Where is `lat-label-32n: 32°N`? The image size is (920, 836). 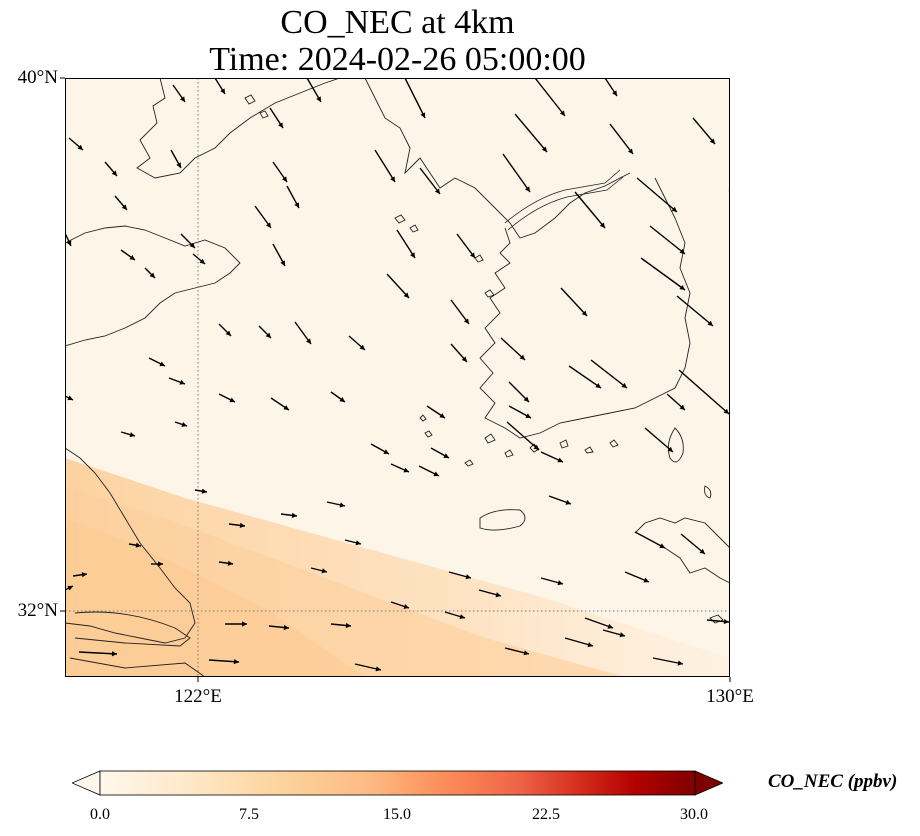
lat-label-32n: 32°N is located at coordinates (37, 610).